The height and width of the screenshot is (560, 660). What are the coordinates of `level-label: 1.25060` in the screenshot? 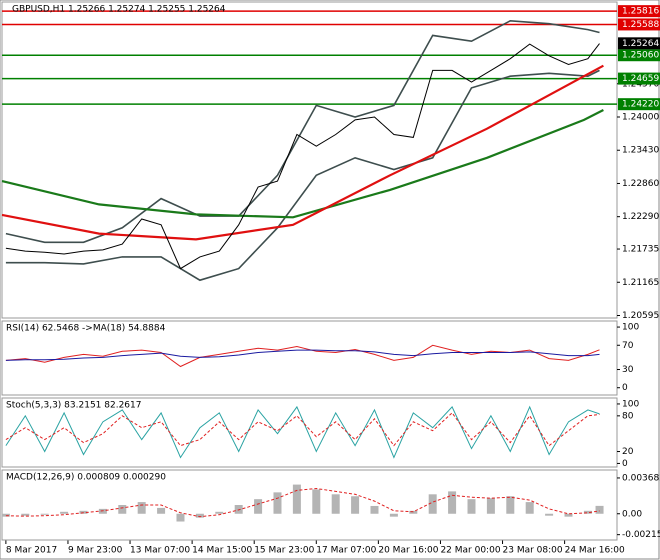 It's located at (640, 56).